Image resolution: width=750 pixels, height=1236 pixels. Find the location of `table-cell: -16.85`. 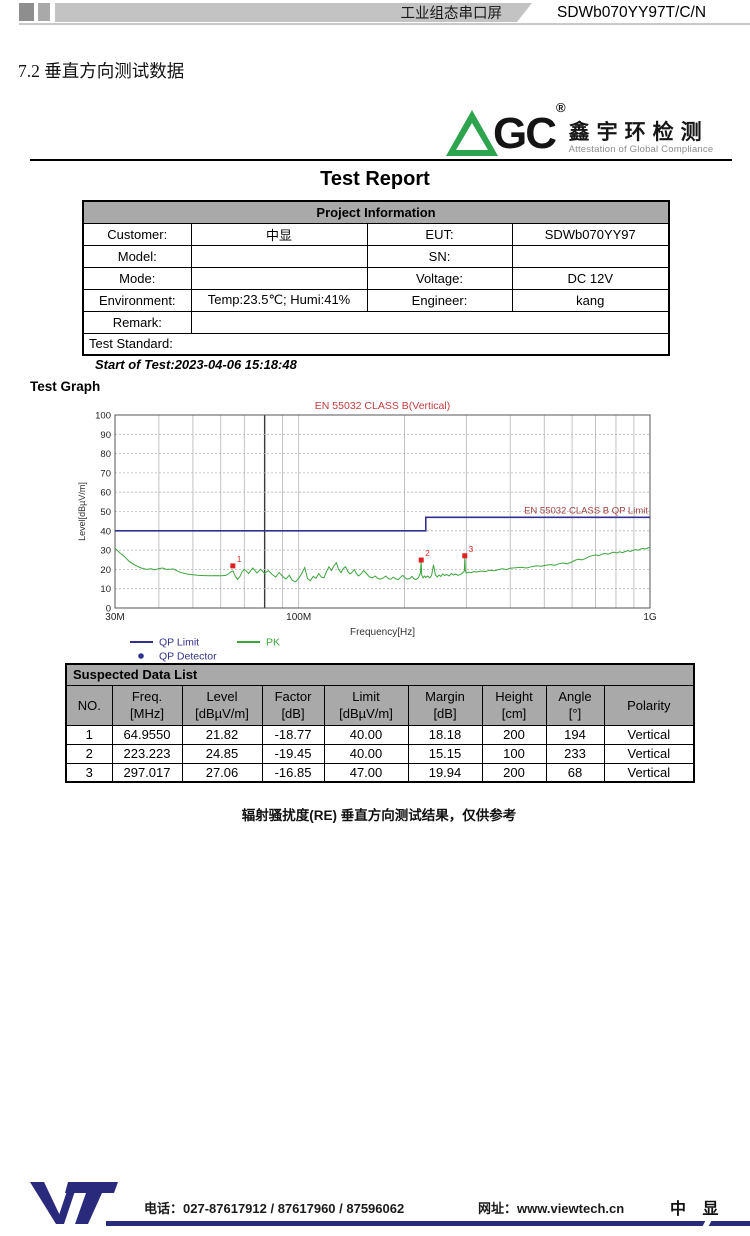

table-cell: -16.85 is located at coordinates (293, 772).